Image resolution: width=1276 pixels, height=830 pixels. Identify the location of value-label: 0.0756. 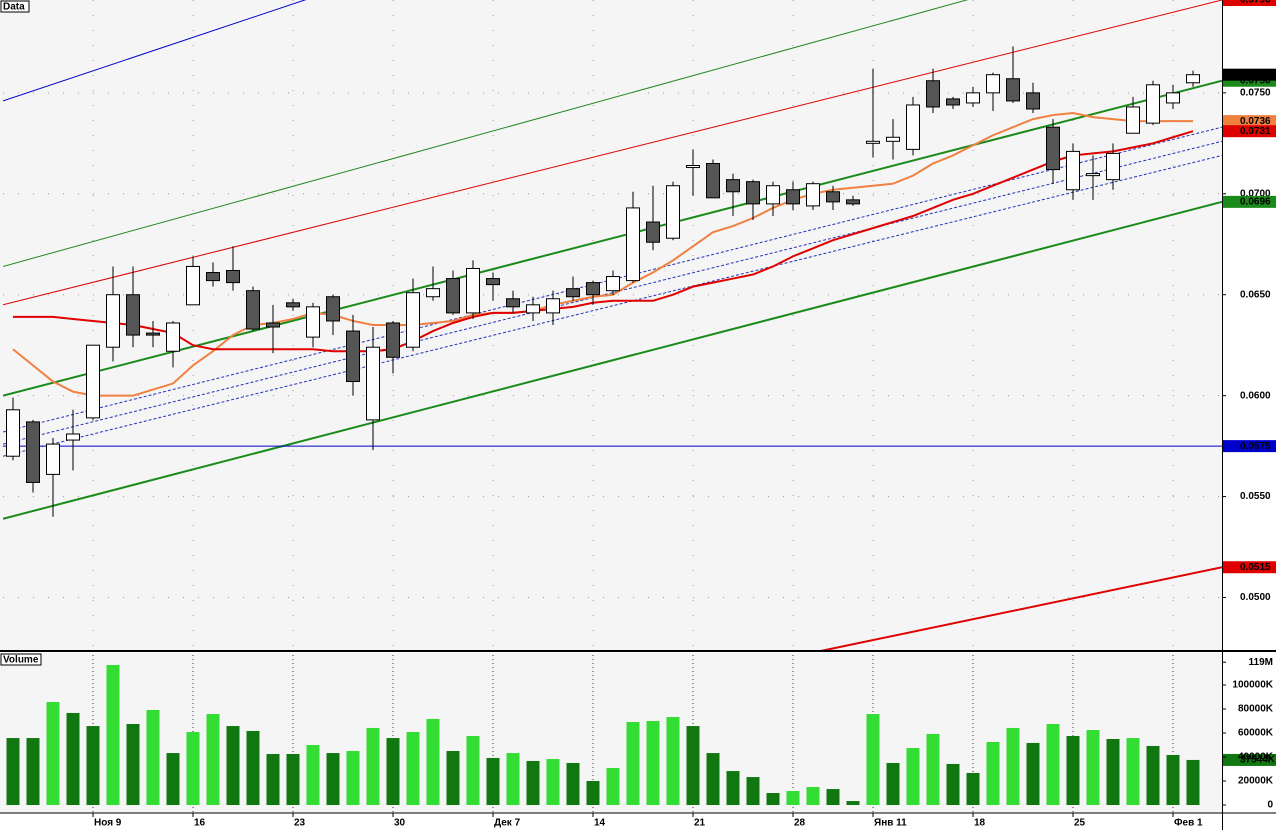
(1255, 80).